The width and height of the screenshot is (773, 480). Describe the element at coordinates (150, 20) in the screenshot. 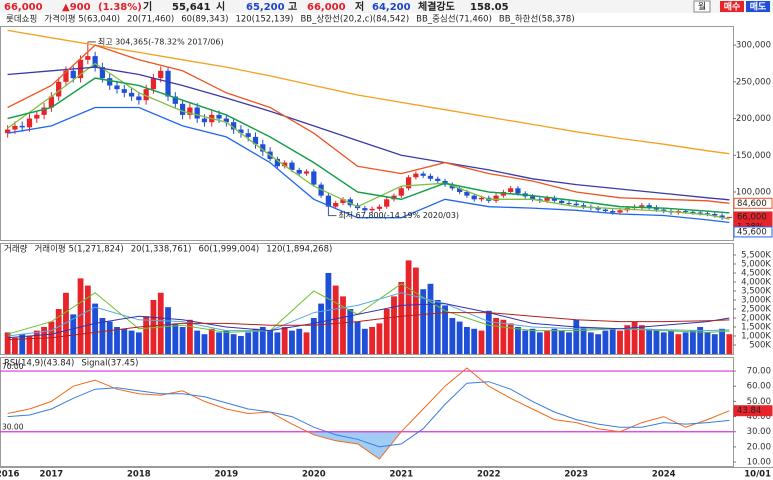

I see `legend-entry: 20(71,460)` at that location.